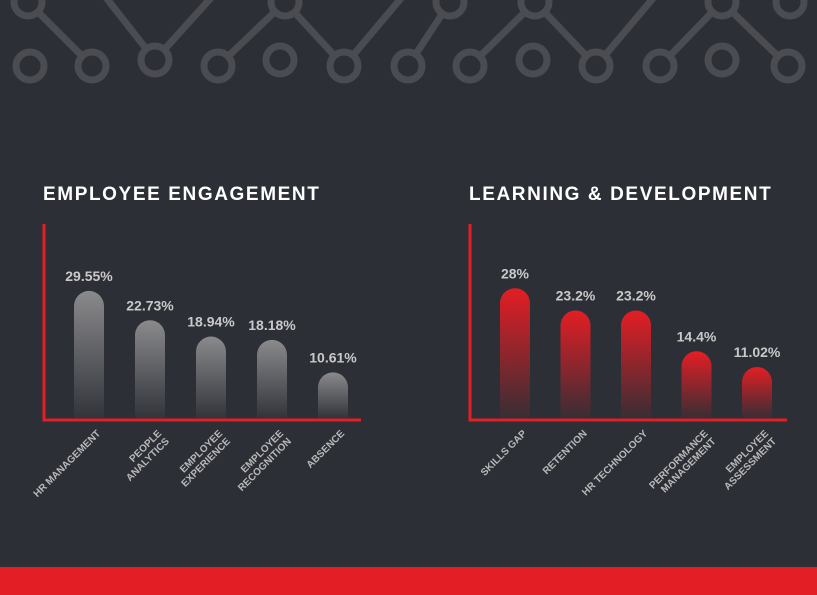  I want to click on category-tick-label: HR TECHNOLOGY, so click(615, 463).